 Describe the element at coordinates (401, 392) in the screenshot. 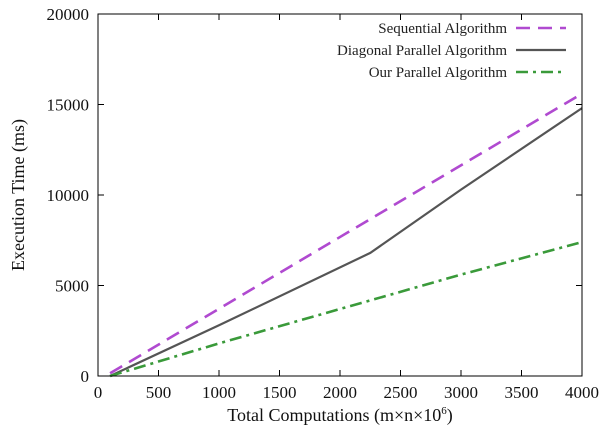

I see `x-tick-label: 2500` at that location.